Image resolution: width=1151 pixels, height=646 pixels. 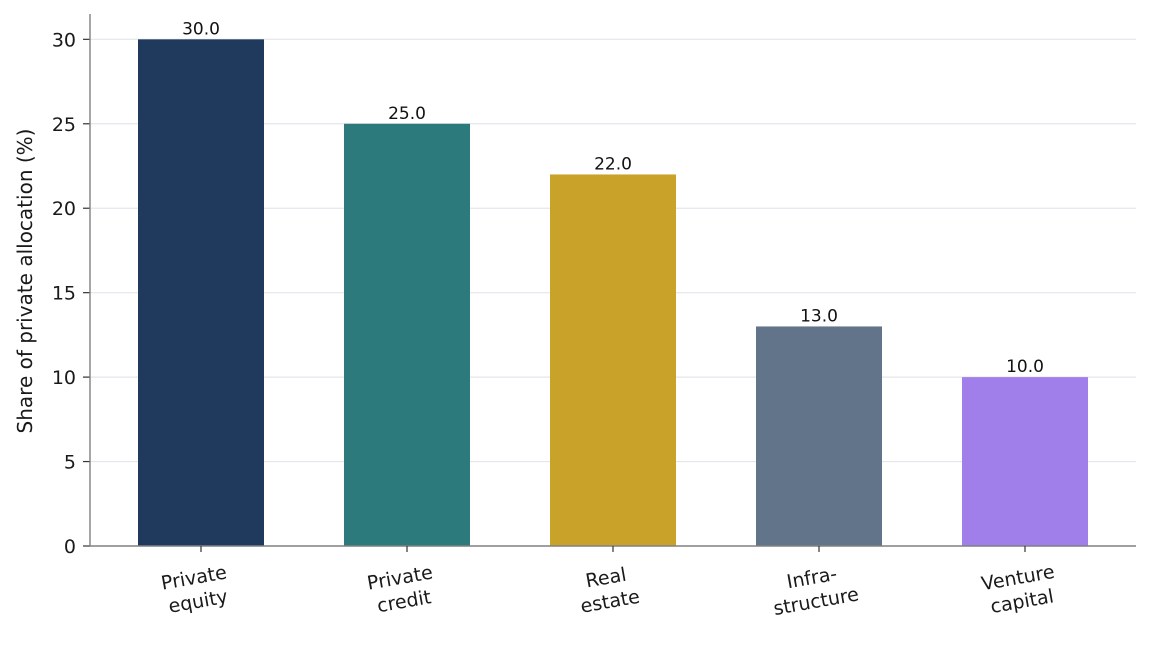 What do you see at coordinates (64, 294) in the screenshot?
I see `y-tick-label: 15` at bounding box center [64, 294].